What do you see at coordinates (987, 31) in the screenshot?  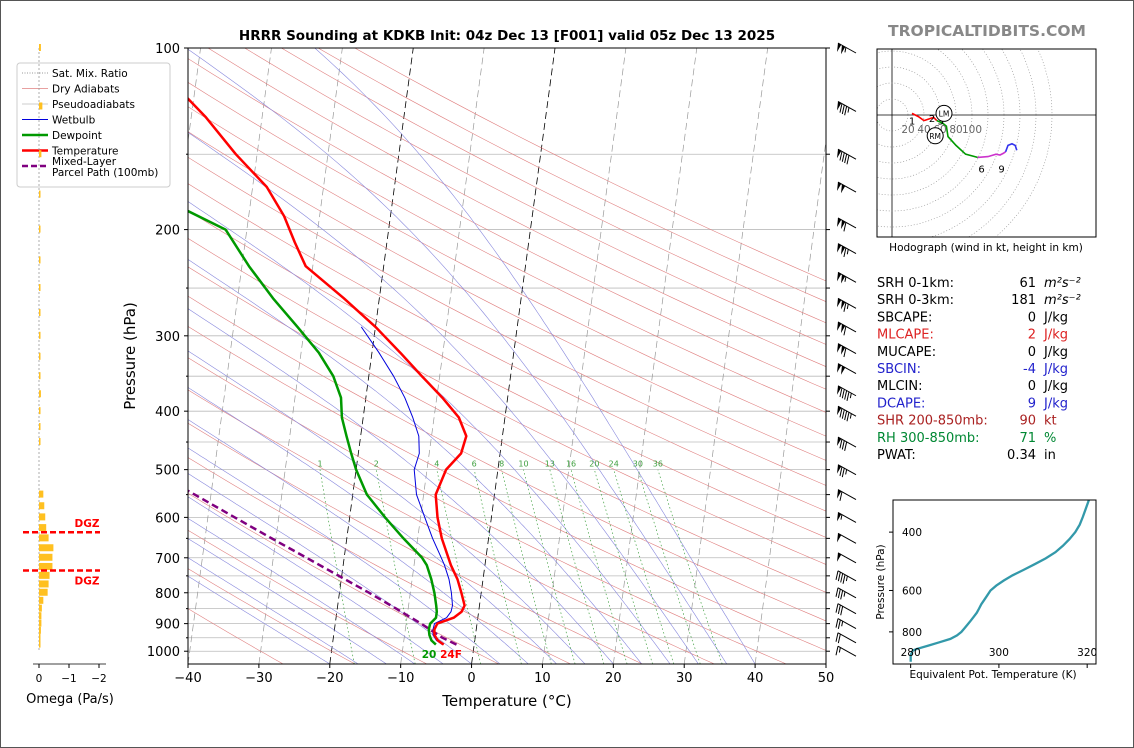 I see `watermark: TROPICALTIDBITS.COM` at bounding box center [987, 31].